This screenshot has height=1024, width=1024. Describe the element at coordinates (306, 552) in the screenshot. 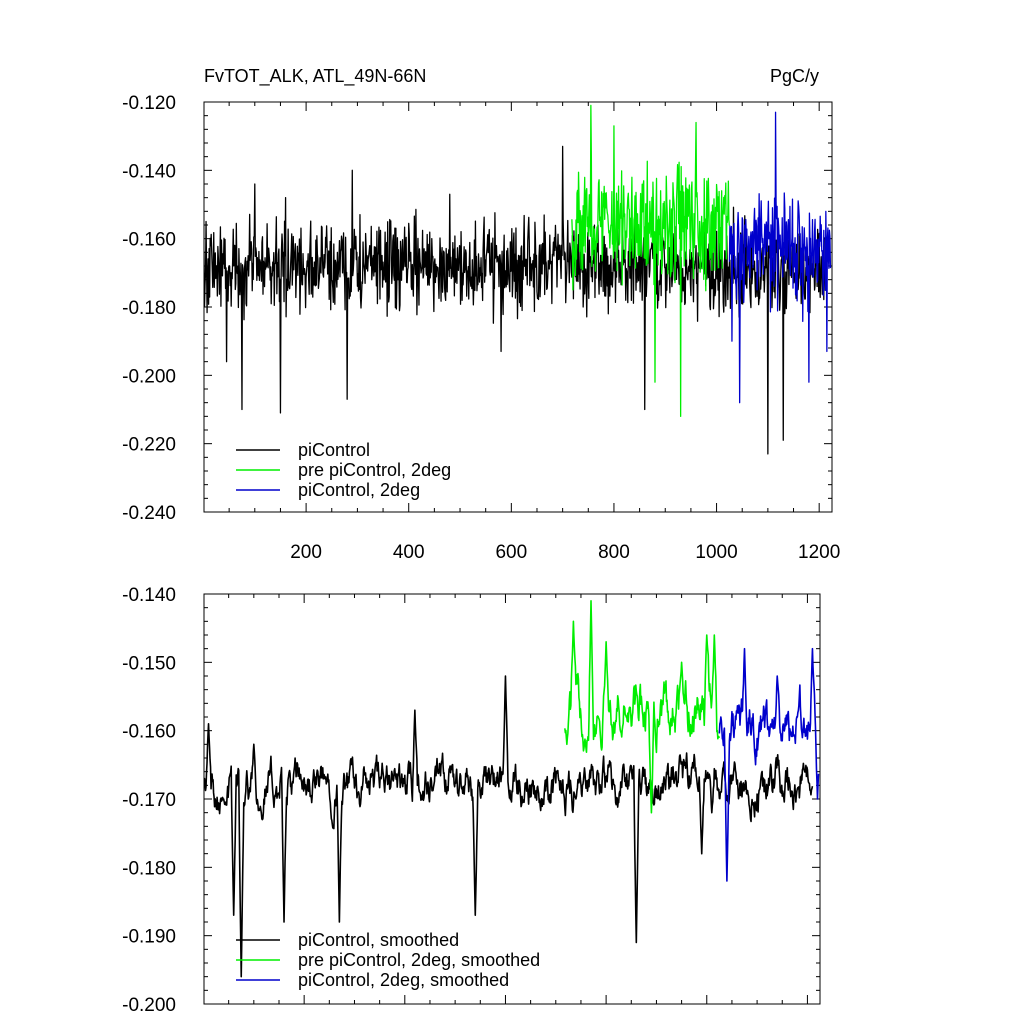

I see `x-tick-label: 200` at that location.